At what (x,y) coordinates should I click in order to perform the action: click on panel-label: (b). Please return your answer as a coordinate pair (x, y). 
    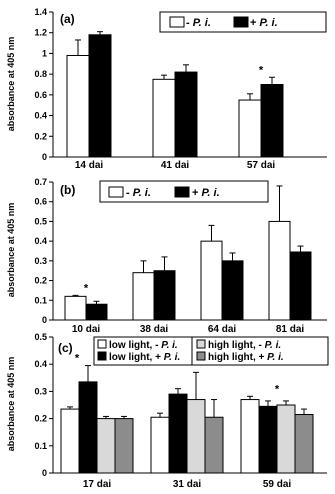
    Looking at the image, I should click on (67, 190).